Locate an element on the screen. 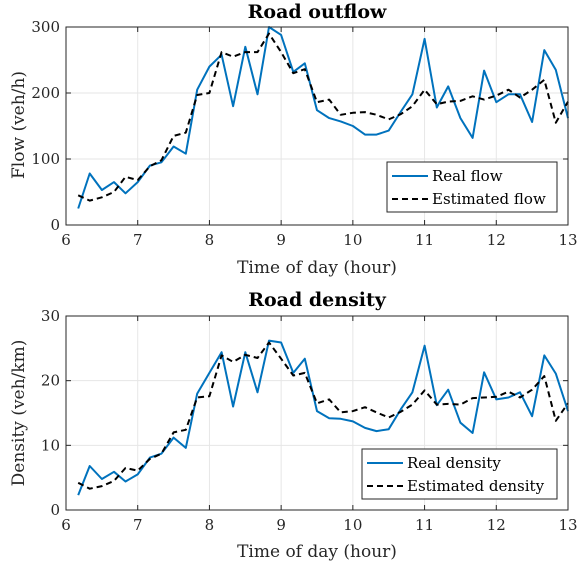 The width and height of the screenshot is (579, 572). outflow-title: Road outflow is located at coordinates (317, 12).